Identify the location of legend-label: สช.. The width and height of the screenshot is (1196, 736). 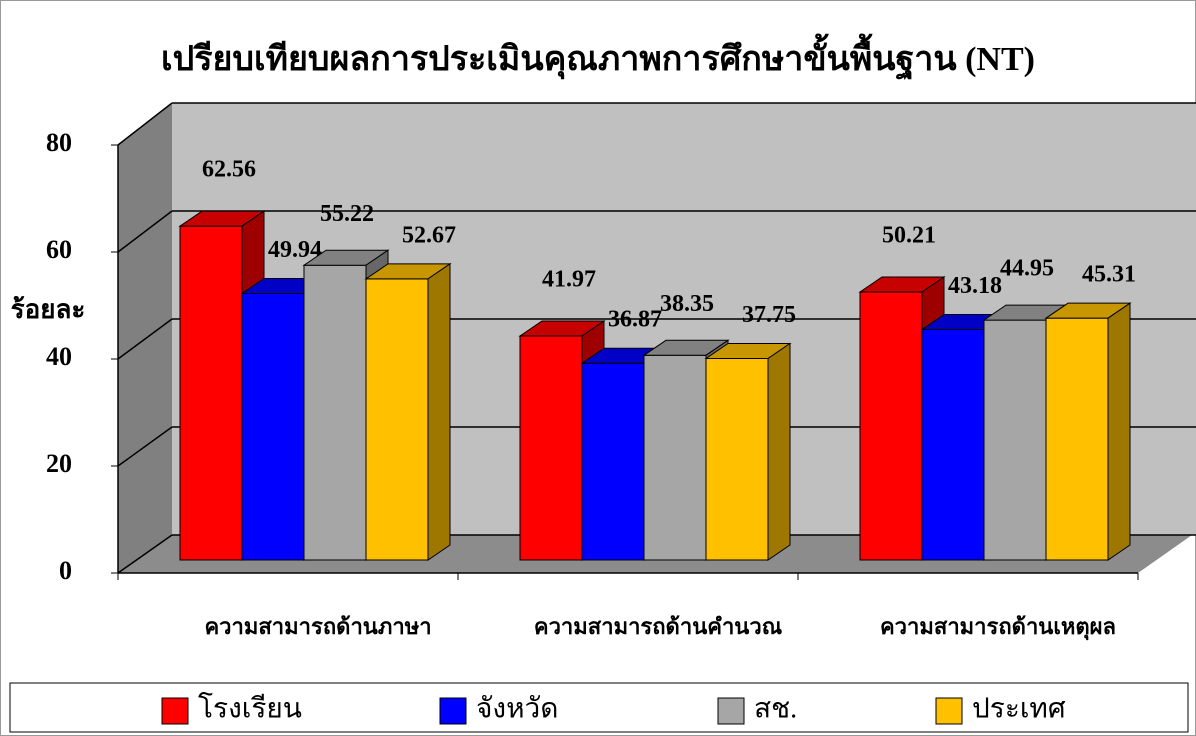
(775, 708).